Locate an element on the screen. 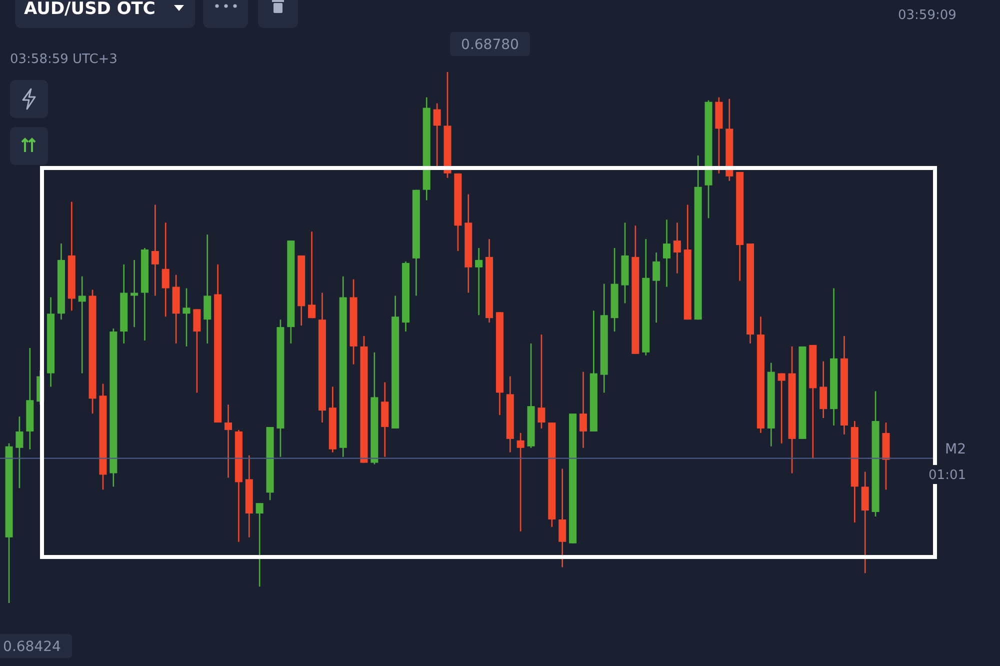  text: 03:58:59 UTC+3 is located at coordinates (64, 59).